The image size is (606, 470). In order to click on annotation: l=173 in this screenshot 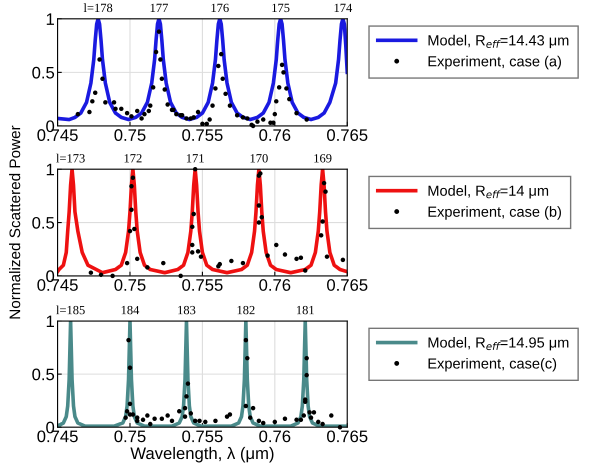, I will do `click(70, 158)`.